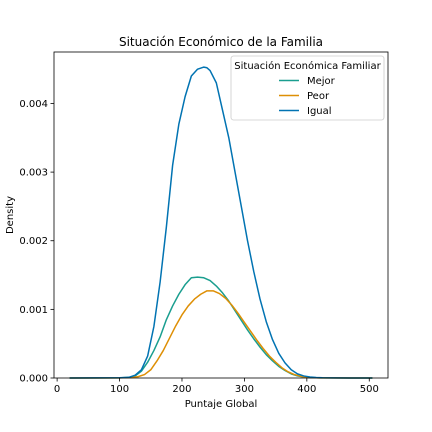 The image size is (432, 432). What do you see at coordinates (216, 386) in the screenshot?
I see `x-axis: 0 100 200 300 400 500` at bounding box center [216, 386].